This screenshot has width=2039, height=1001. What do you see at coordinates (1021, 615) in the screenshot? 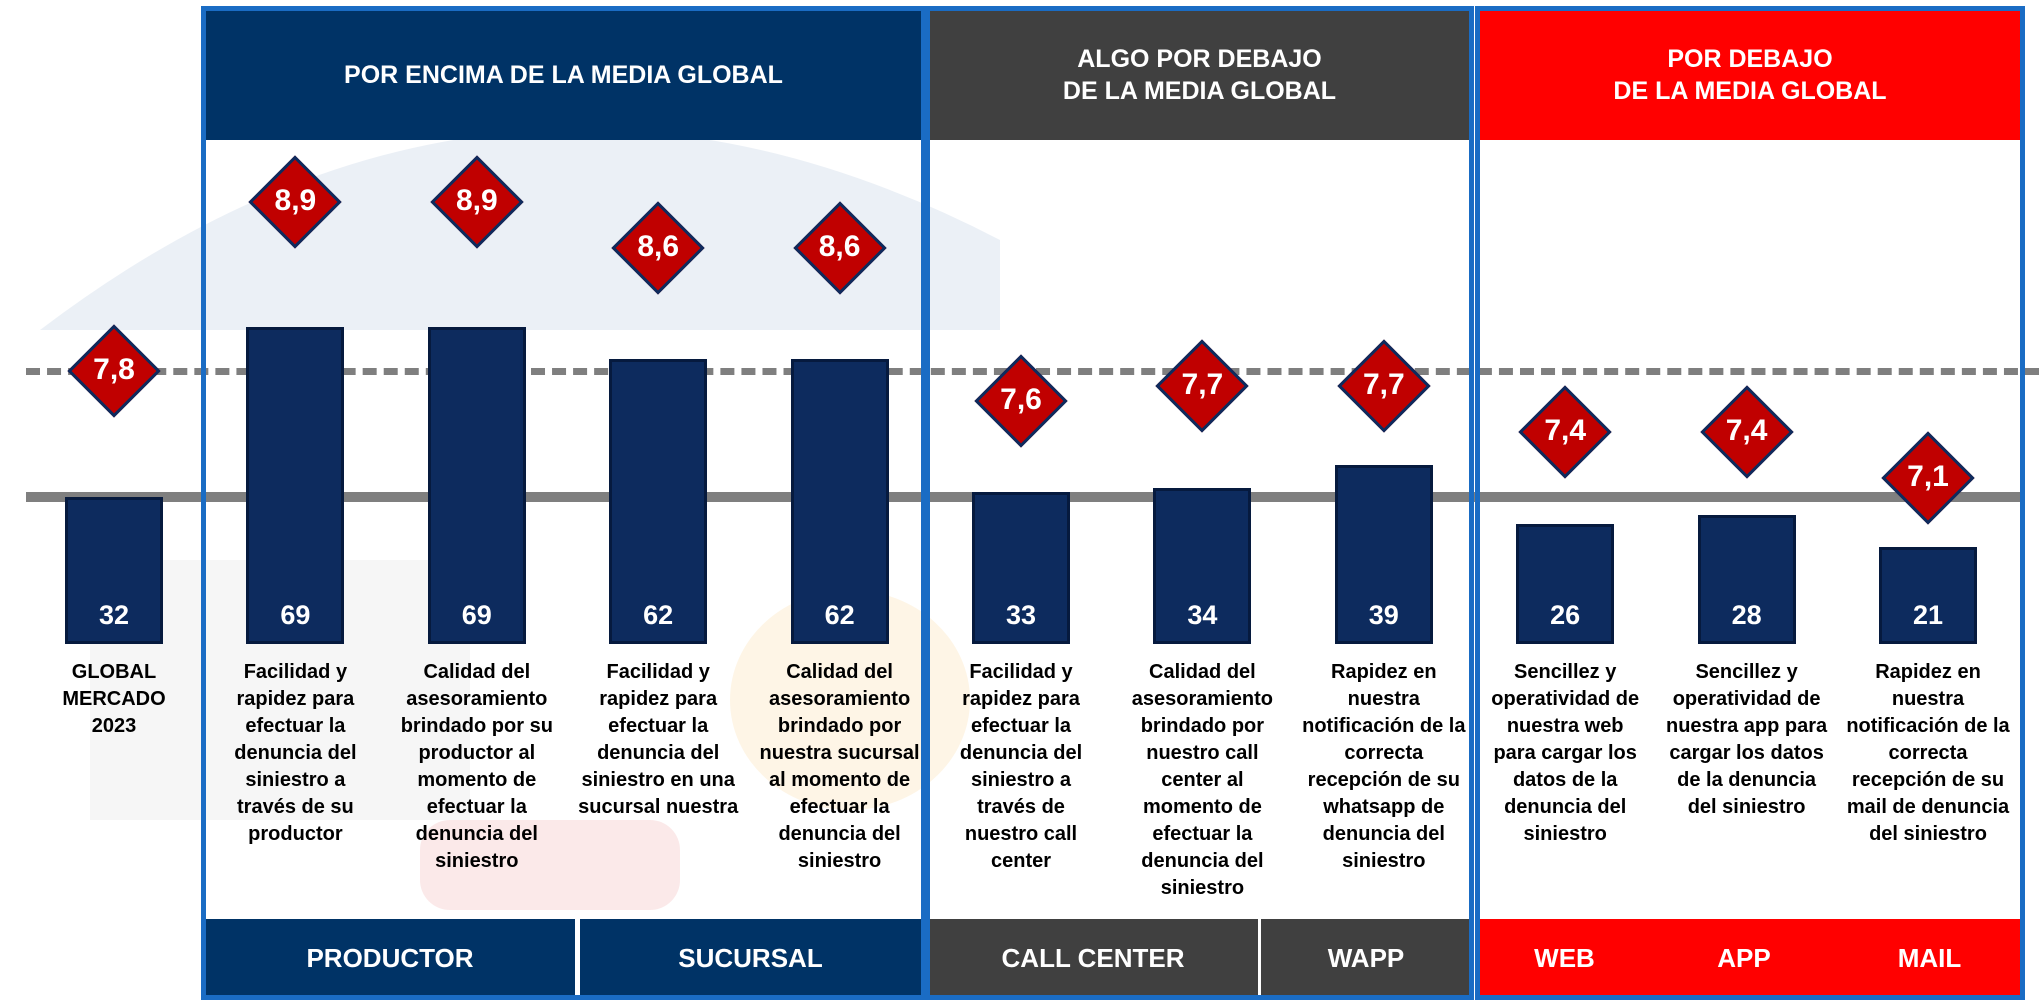
I see `bar-value-label: 33` at bounding box center [1021, 615].